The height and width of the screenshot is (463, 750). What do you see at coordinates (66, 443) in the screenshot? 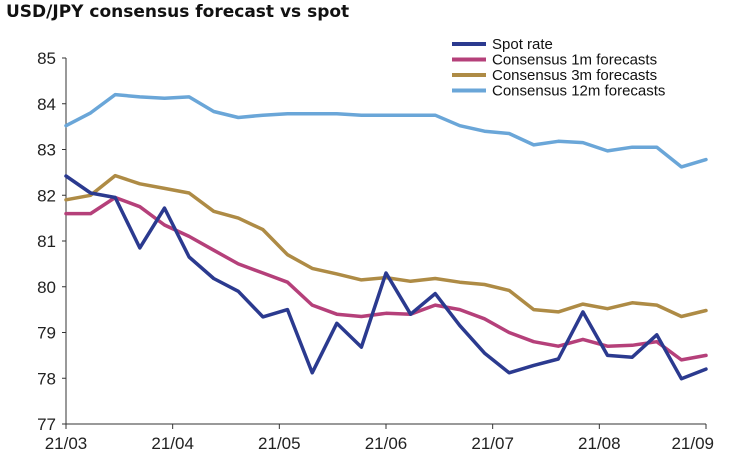
I see `x-tick-label: 21/03` at bounding box center [66, 443].